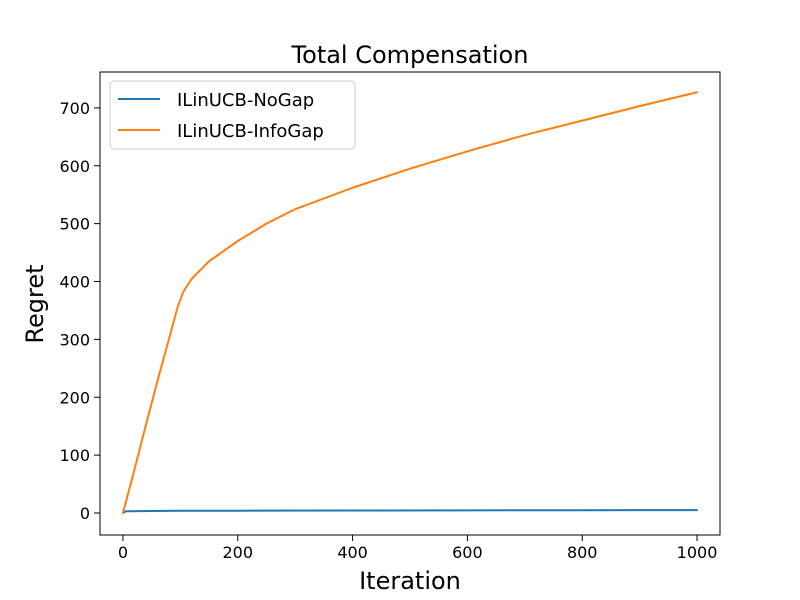 The image size is (800, 600). Describe the element at coordinates (74, 108) in the screenshot. I see `y-tick-label: 700` at that location.